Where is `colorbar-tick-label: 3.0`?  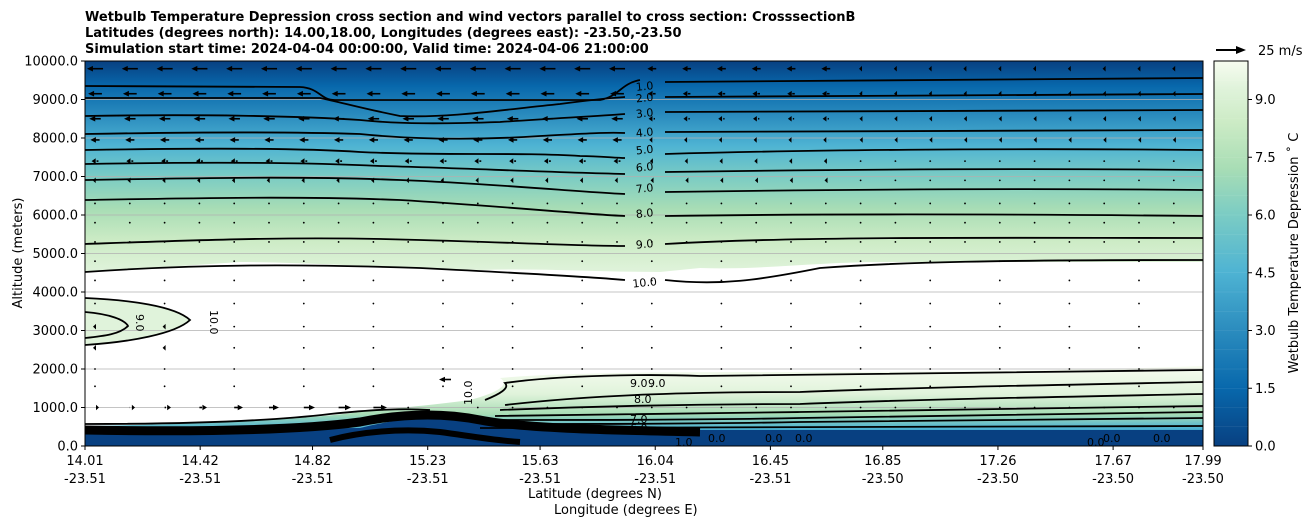 colorbar-tick-label: 3.0 is located at coordinates (1265, 331).